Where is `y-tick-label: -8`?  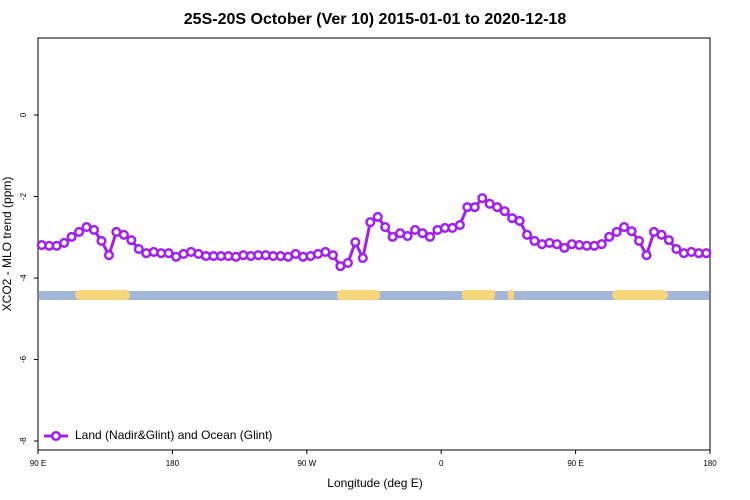 y-tick-label: -8 is located at coordinates (23, 441).